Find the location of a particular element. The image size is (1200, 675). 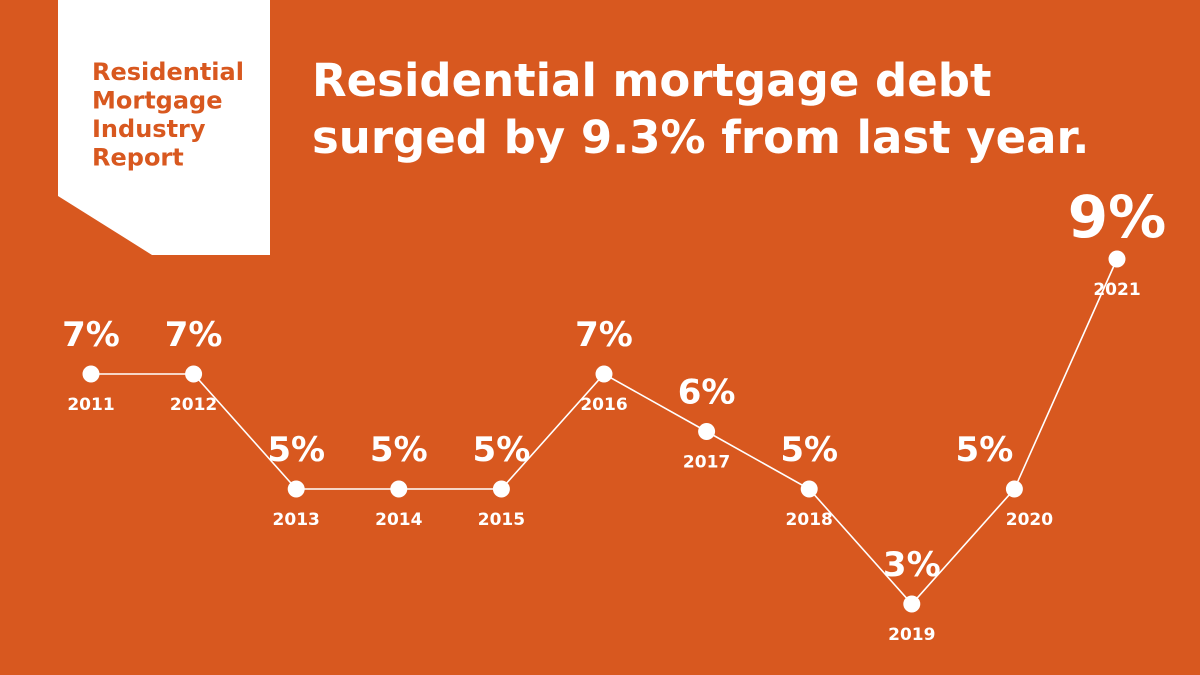

report-label: Residential is located at coordinates (168, 72).